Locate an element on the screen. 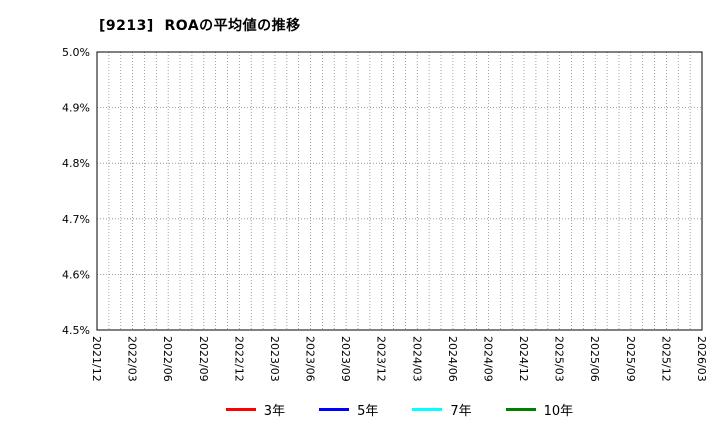 The height and width of the screenshot is (440, 720). legend-item: 5年 is located at coordinates (348, 409).